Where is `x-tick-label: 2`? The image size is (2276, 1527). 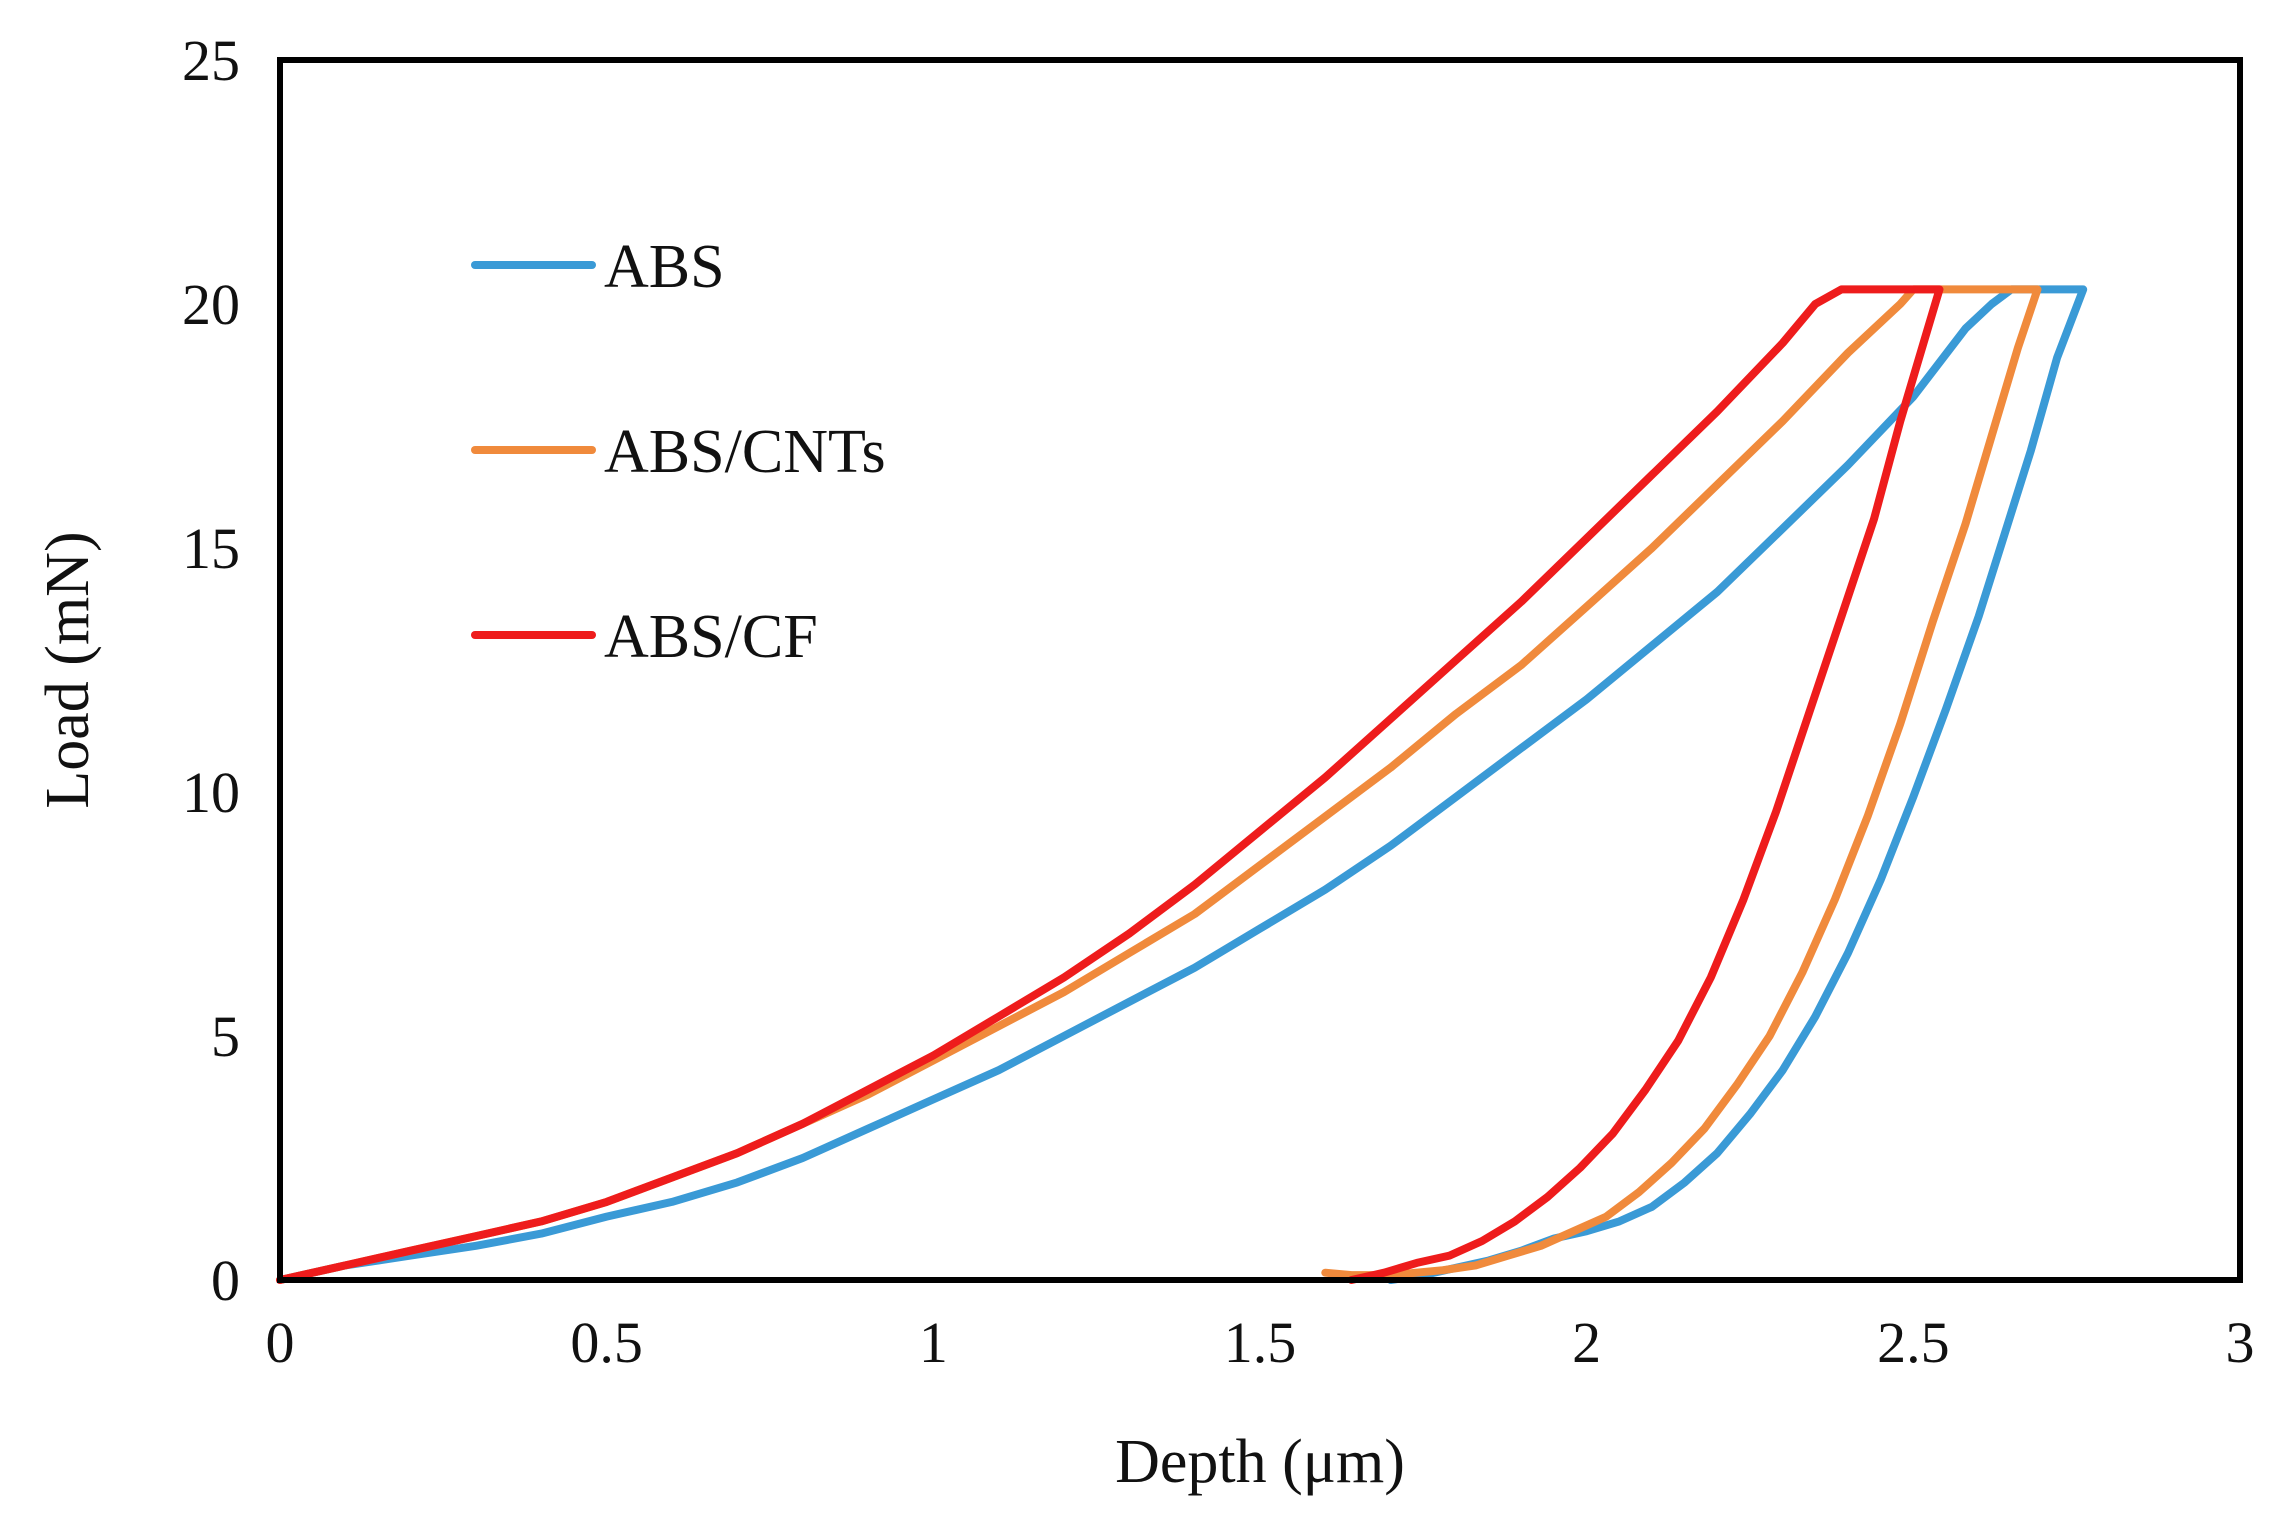
x-tick-label: 2 is located at coordinates (1586, 1342).